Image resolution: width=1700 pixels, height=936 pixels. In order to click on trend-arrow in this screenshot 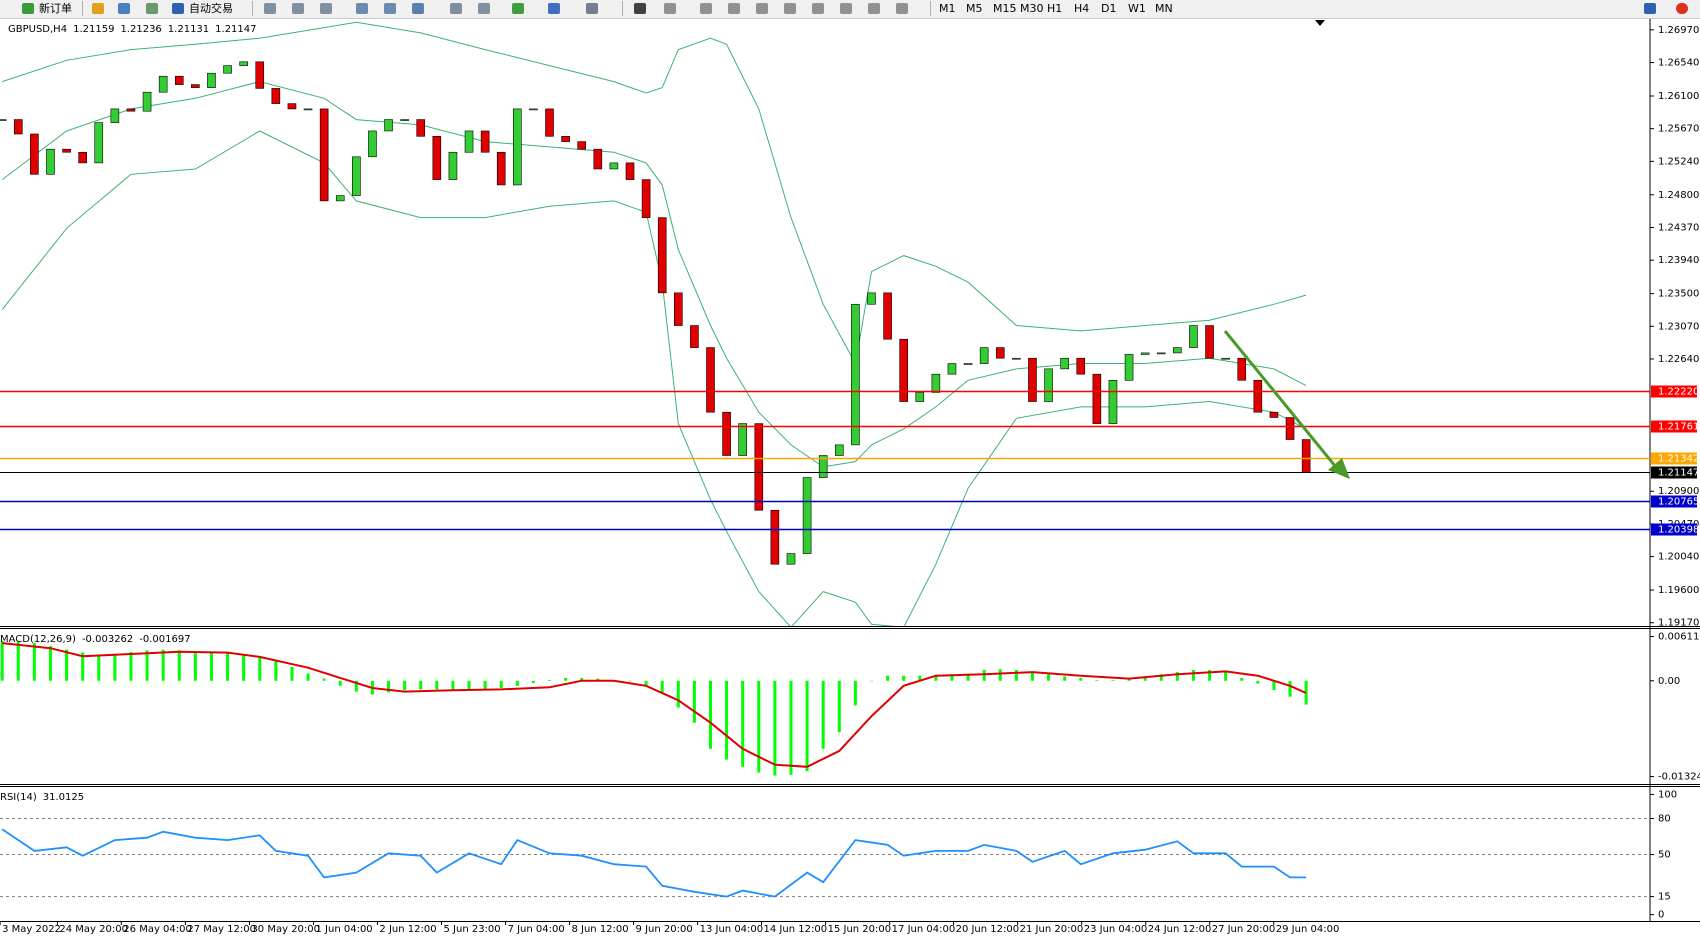, I will do `click(1282, 401)`.